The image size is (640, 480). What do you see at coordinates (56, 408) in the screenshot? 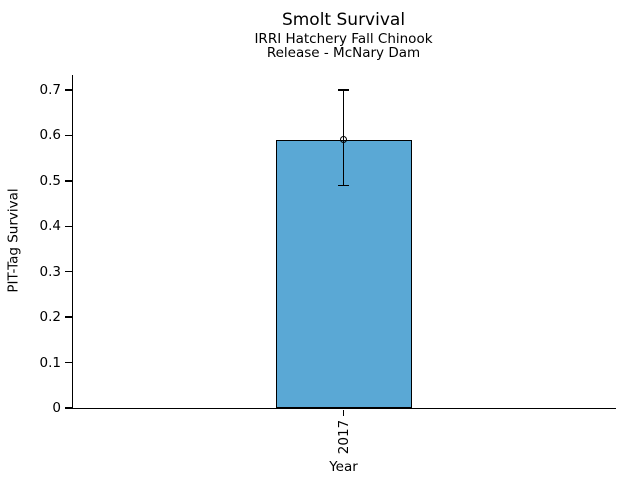
I see `y-tick-label: 0` at bounding box center [56, 408].